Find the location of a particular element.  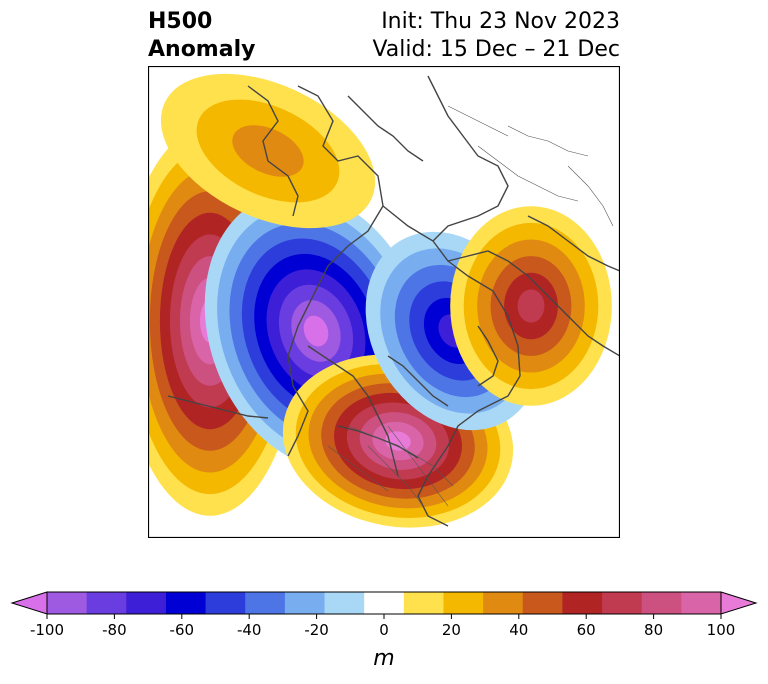

colorbar-tick-label: 40 is located at coordinates (518, 630).